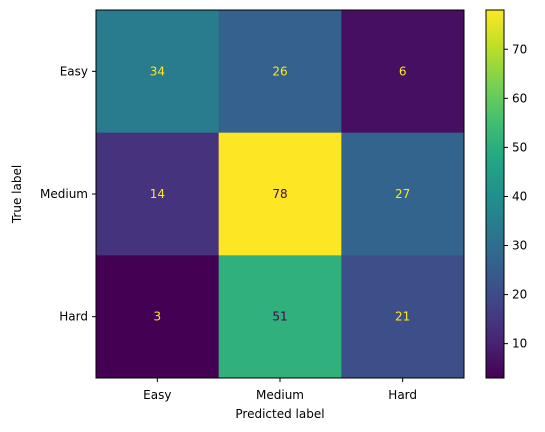  Describe the element at coordinates (519, 246) in the screenshot. I see `colorbar-tick-label: 30` at that location.